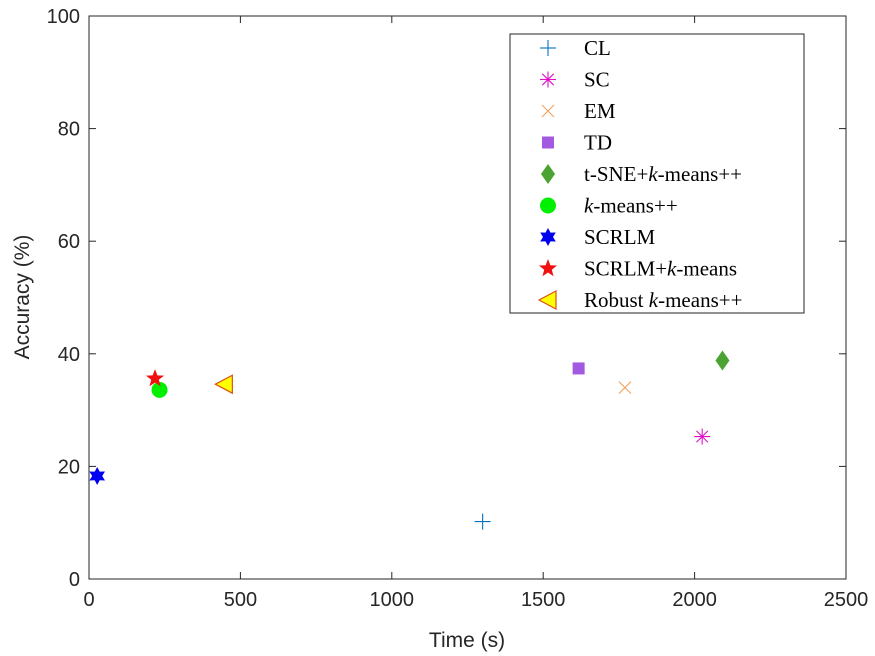 The height and width of the screenshot is (656, 875). What do you see at coordinates (660, 269) in the screenshot?
I see `legend-entry-label: SCRLM+k-means` at bounding box center [660, 269].